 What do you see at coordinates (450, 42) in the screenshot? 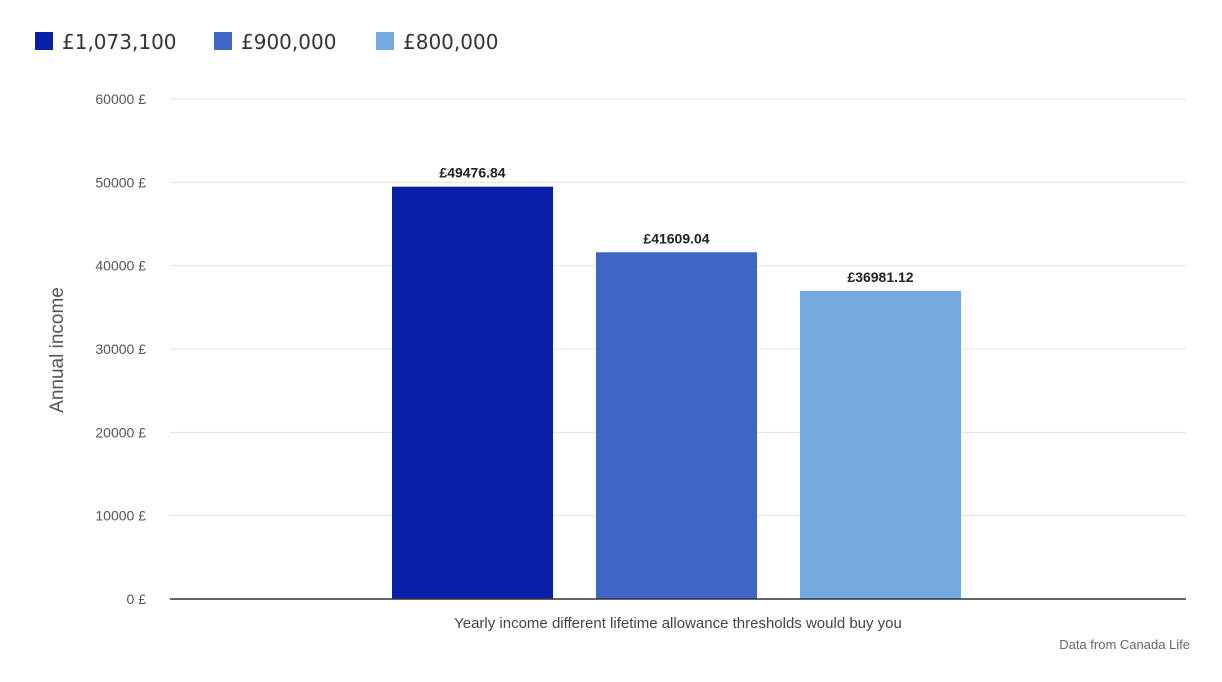
I see `legend-label: £800,000` at bounding box center [450, 42].